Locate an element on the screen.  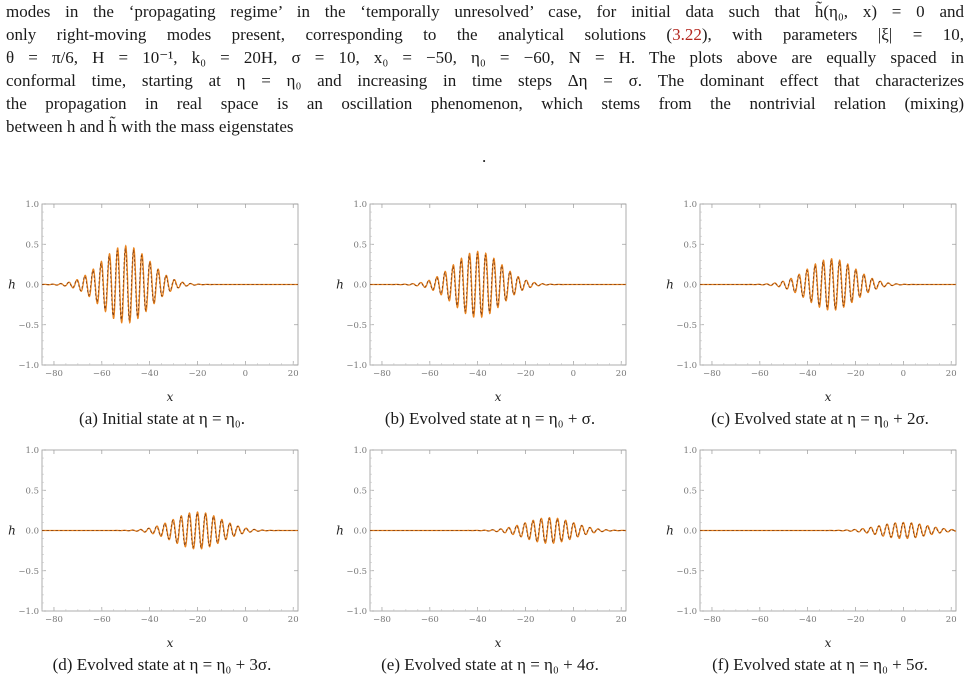
figure-caption-b: (b) Evolved state at η = η₀ + σ. is located at coordinates (490, 418).